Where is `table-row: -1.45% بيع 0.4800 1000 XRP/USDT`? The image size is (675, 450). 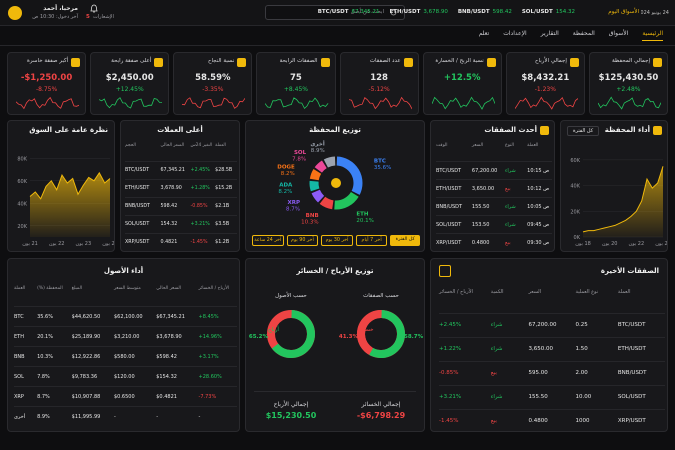
table-row: -1.45% بيع 0.4800 1000 XRP/USDT is located at coordinates (552, 421).